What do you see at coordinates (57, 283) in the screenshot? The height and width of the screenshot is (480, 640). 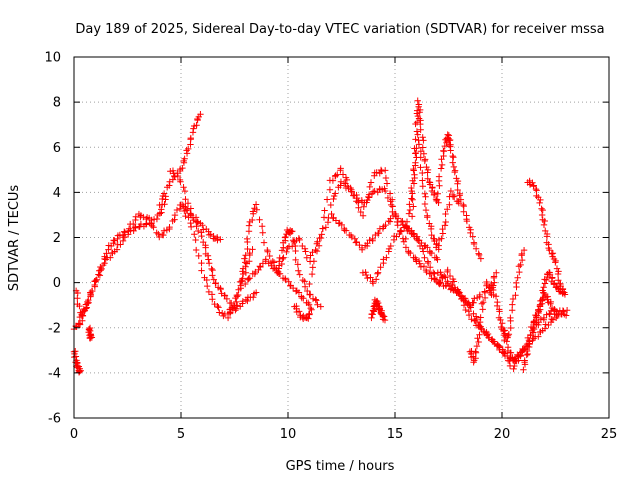 I see `y-tick-label: 0` at bounding box center [57, 283].